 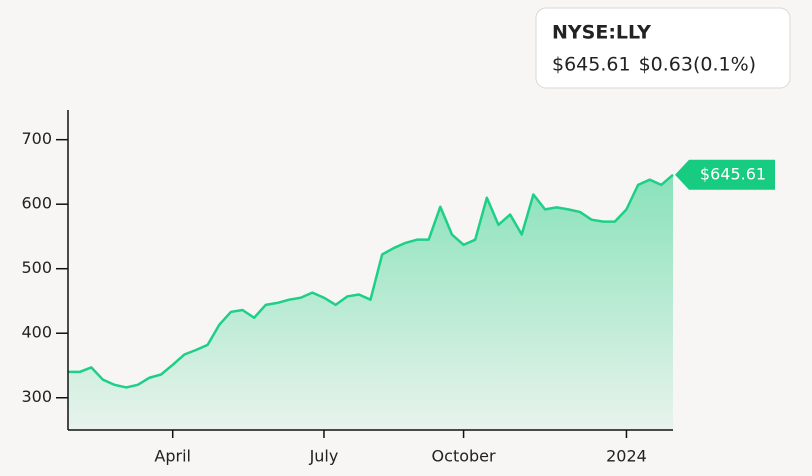 I want to click on x-tick-label: 2024, so click(x=626, y=456).